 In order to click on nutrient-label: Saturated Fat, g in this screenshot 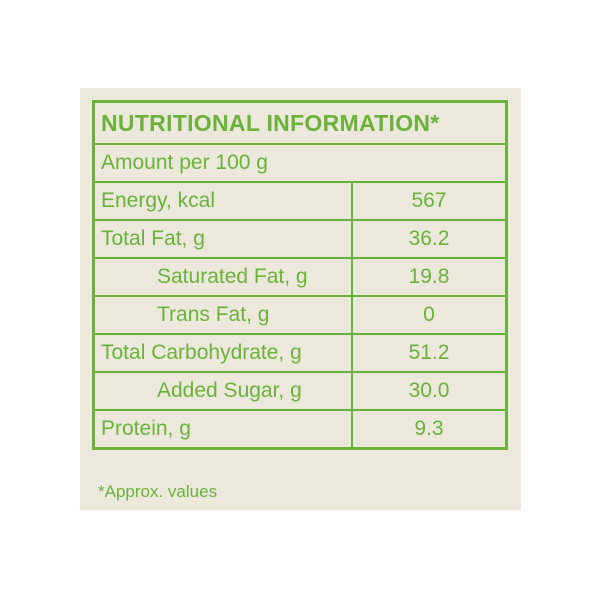, I will do `click(222, 277)`.